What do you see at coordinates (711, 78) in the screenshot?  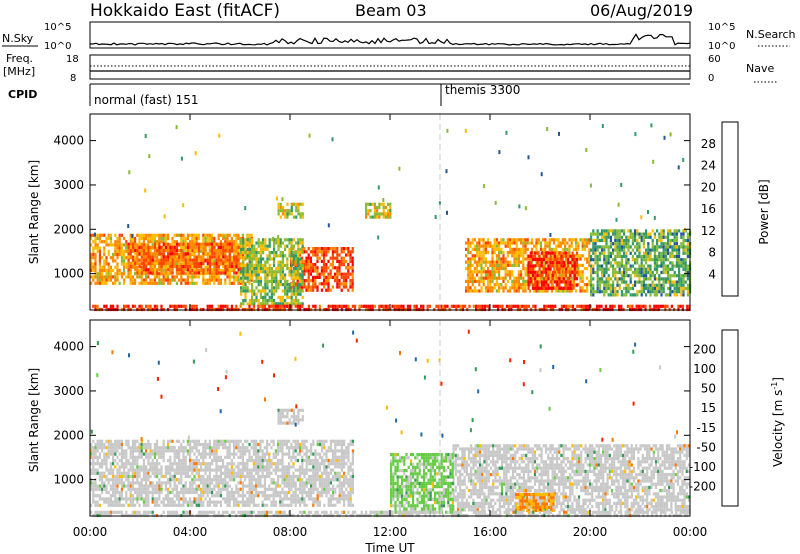 I see `nave-tick-bottom: 0` at bounding box center [711, 78].